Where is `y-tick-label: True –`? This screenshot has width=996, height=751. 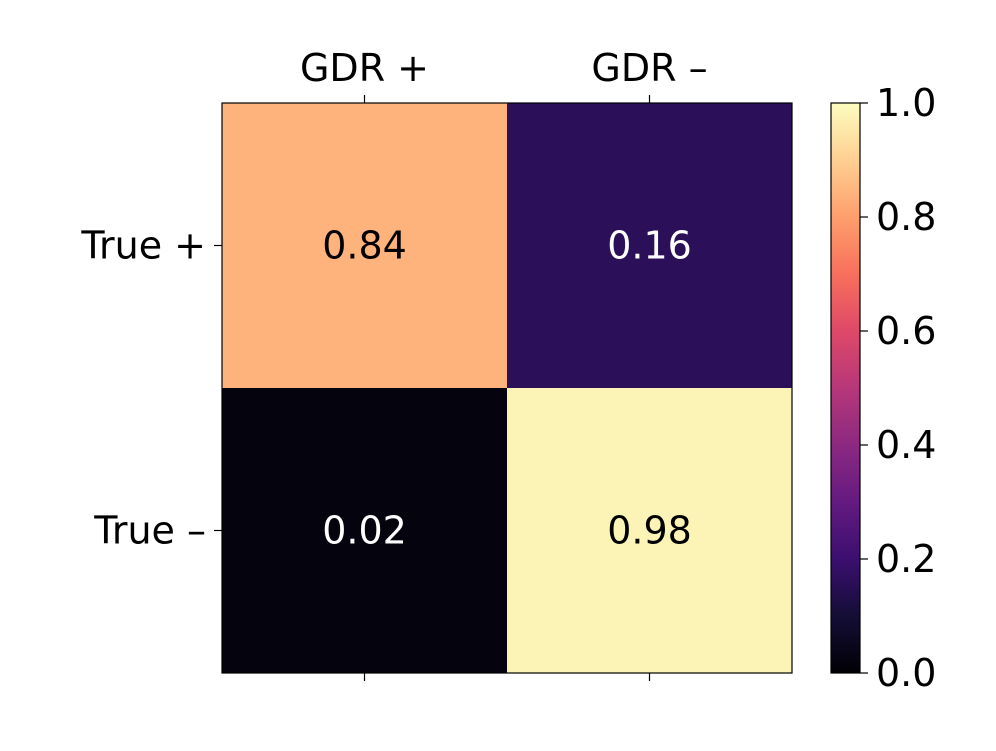
y-tick-label: True – is located at coordinates (149, 531).